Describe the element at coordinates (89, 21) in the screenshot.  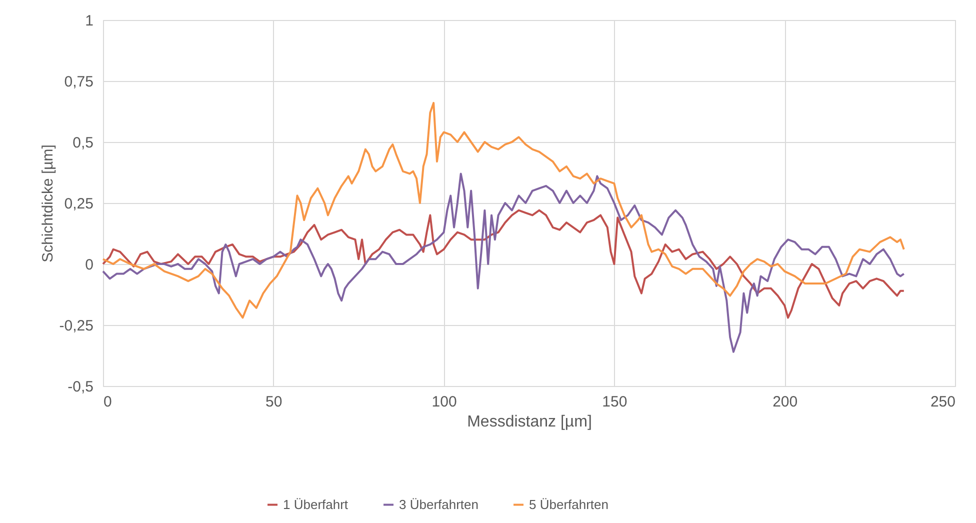
I see `y-tick-label: 1` at that location.